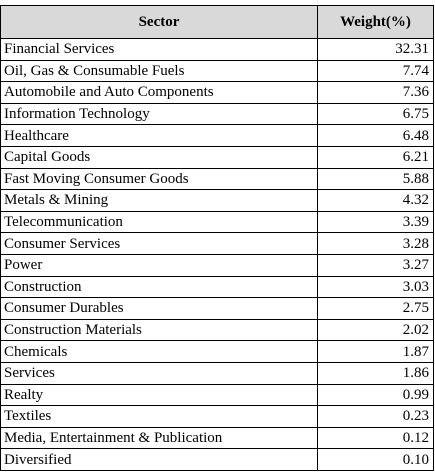  I want to click on sector-cell: Diversified, so click(159, 459).